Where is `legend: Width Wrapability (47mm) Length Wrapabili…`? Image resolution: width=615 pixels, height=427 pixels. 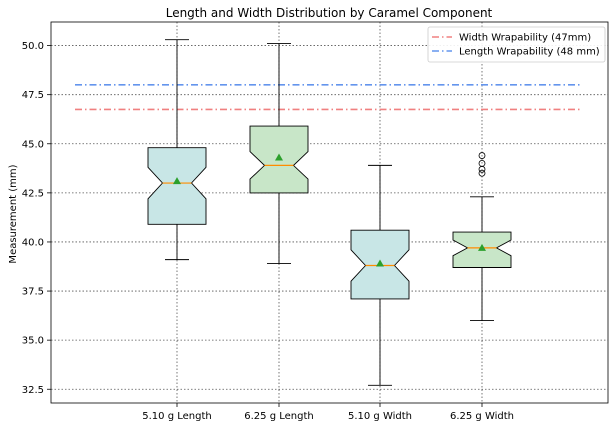
legend: Width Wrapability (47mm) Length Wrapabili… is located at coordinates (516, 44).